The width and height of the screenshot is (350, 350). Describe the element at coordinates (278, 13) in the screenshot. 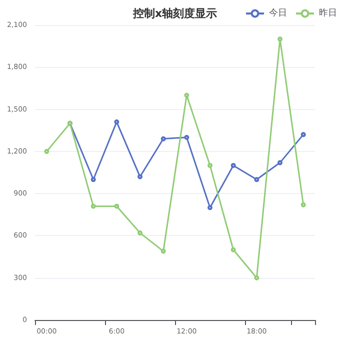

I see `legend-label: 今日` at that location.